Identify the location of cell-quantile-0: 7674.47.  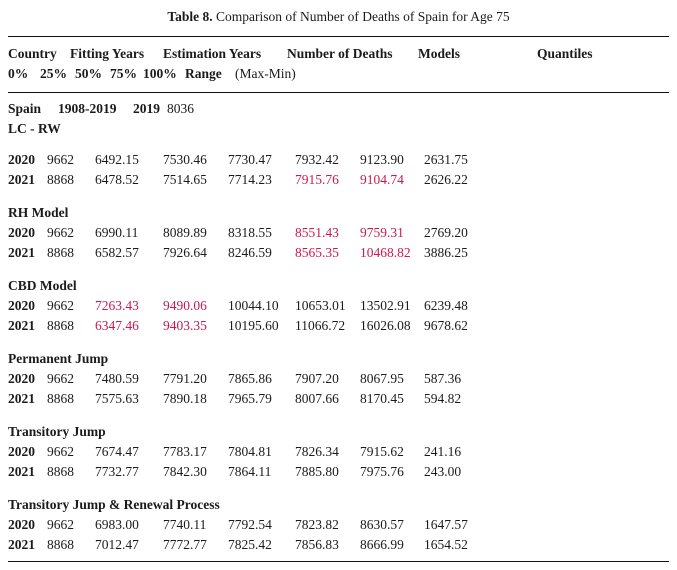
(117, 451).